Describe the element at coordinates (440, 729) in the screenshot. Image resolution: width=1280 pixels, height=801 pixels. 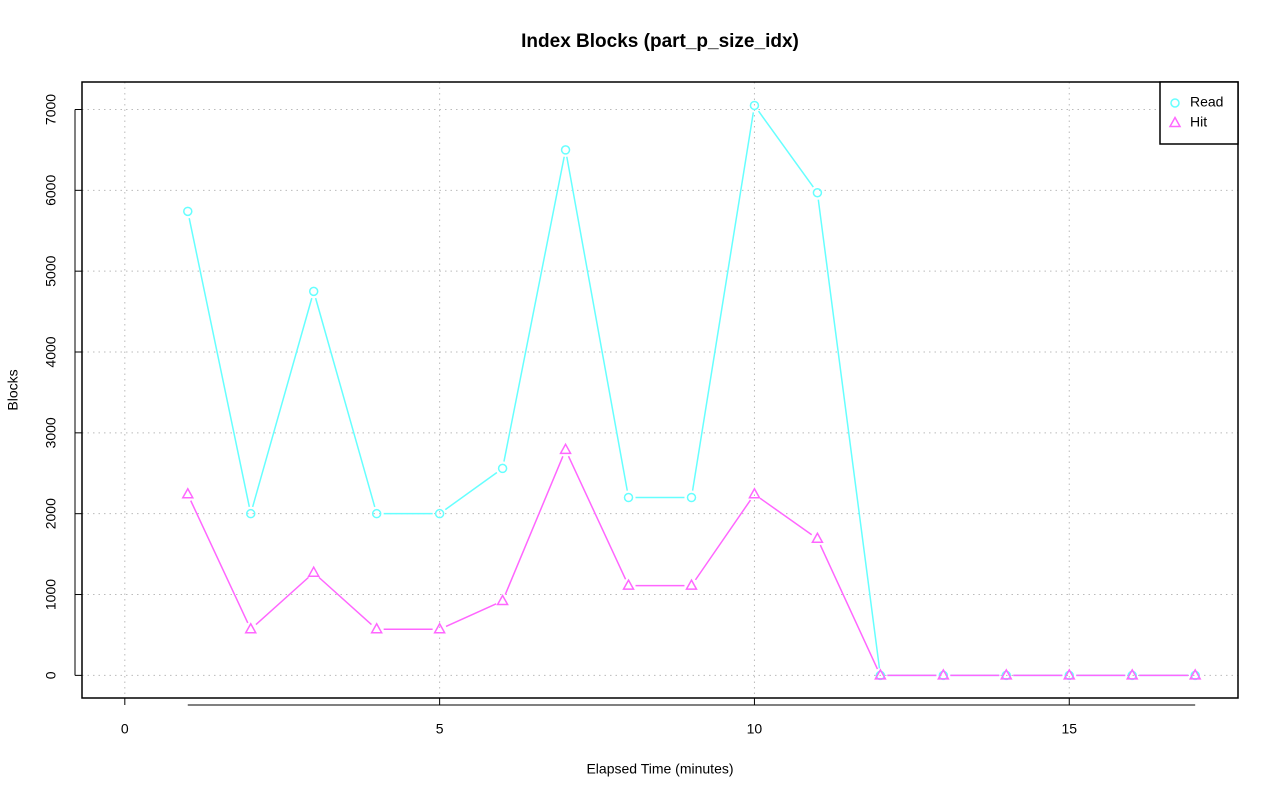
I see `x-tick-label: 5` at that location.